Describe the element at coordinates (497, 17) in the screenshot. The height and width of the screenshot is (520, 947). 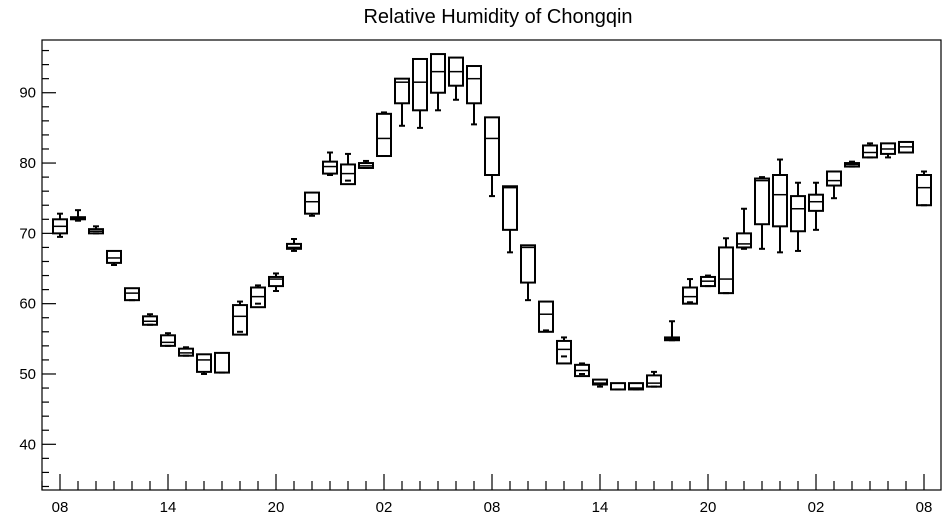
I see `chart-title: Relative Humidity of Chongqin` at that location.